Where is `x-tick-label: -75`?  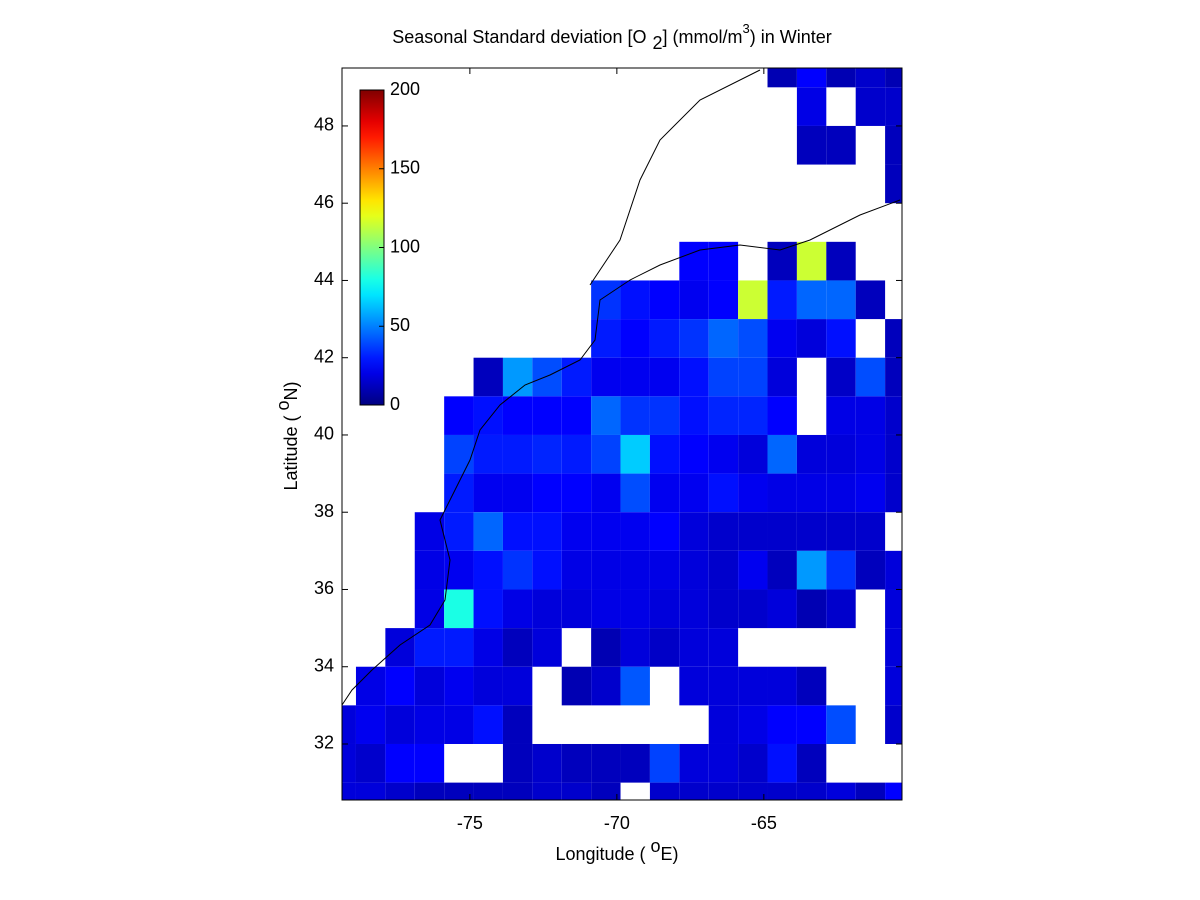 x-tick-label: -75 is located at coordinates (470, 823).